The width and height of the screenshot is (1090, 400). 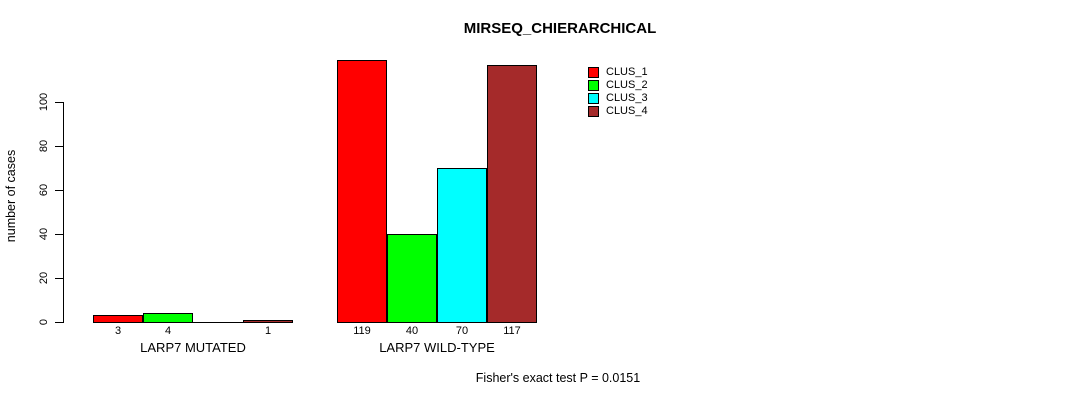 I want to click on bar-value-label: 4, so click(x=168, y=331).